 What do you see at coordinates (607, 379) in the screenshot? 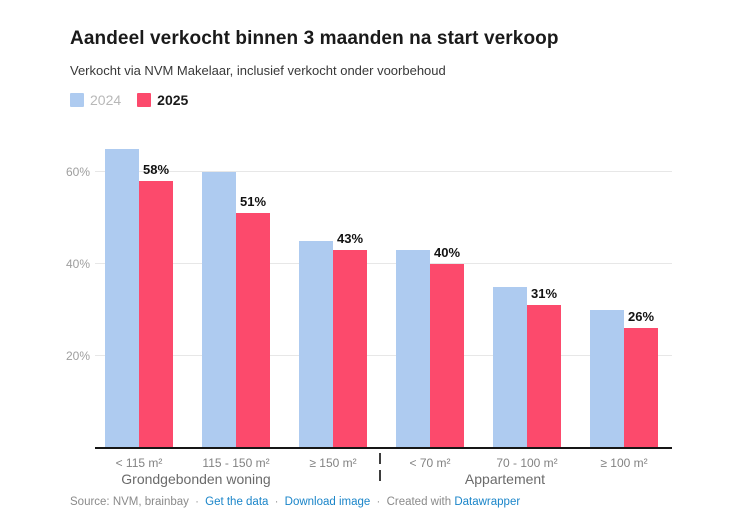
I see `bar-2024-≥ 100 m²` at bounding box center [607, 379].